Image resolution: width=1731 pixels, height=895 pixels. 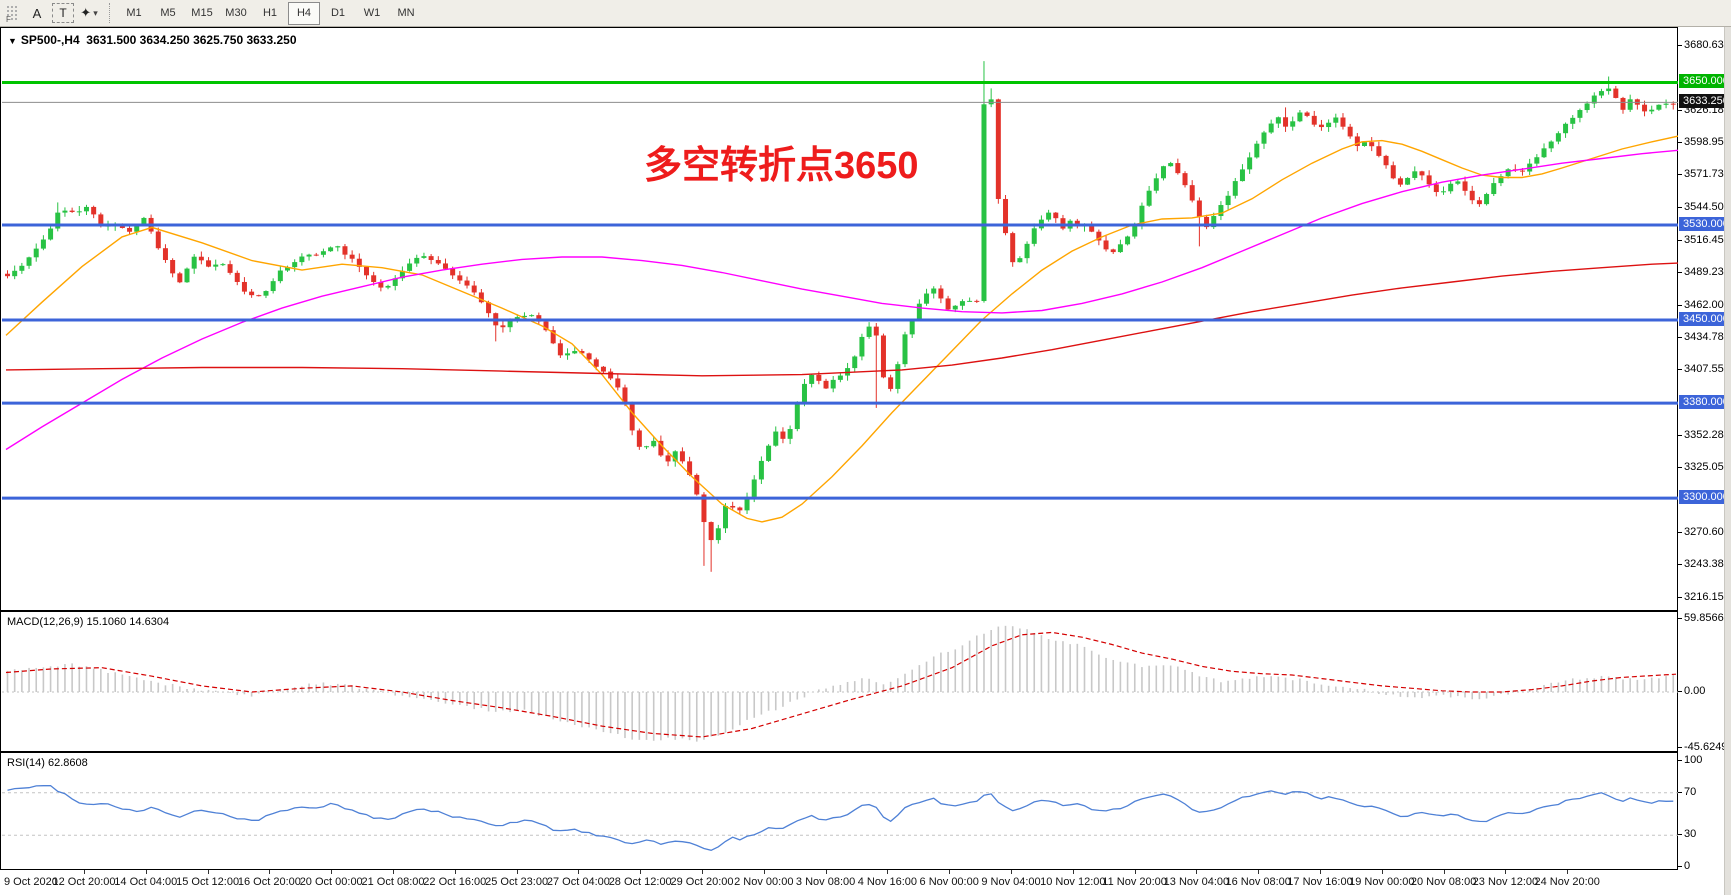 What do you see at coordinates (236, 13) in the screenshot?
I see `timeframe-m30-button: M30` at bounding box center [236, 13].